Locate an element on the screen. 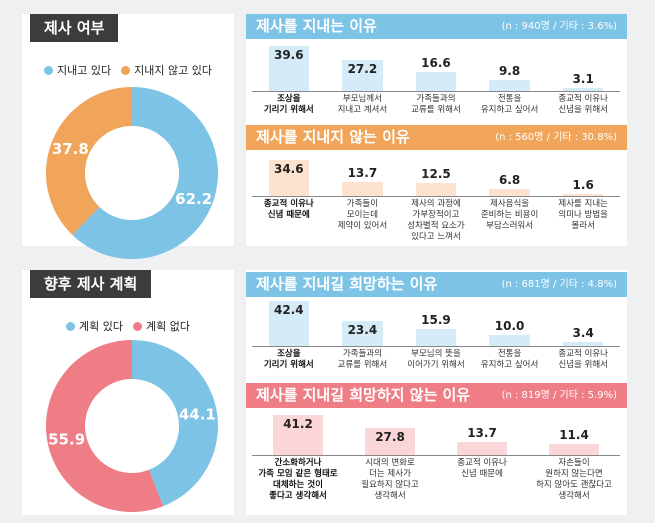 Image resolution: width=655 pixels, height=523 pixels. pie-value-label-1-1: 37.8 is located at coordinates (70, 149).